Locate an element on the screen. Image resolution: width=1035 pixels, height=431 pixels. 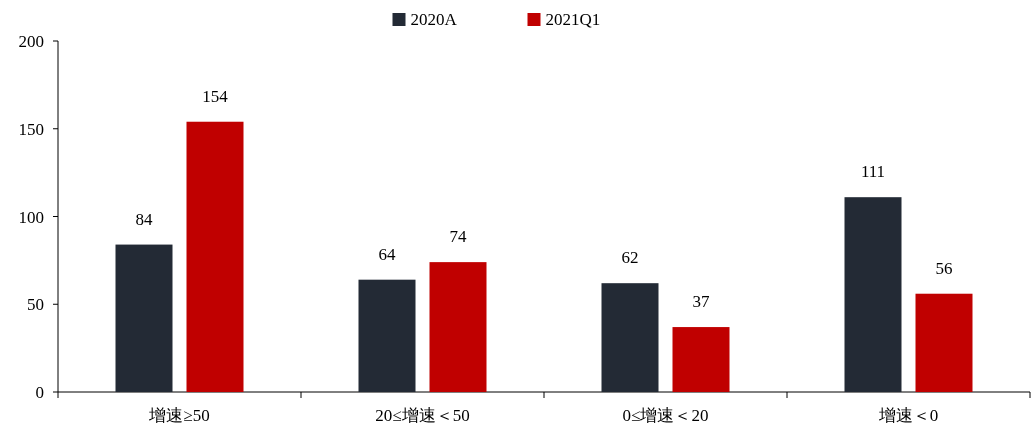
data-label: 111 is located at coordinates (873, 172).